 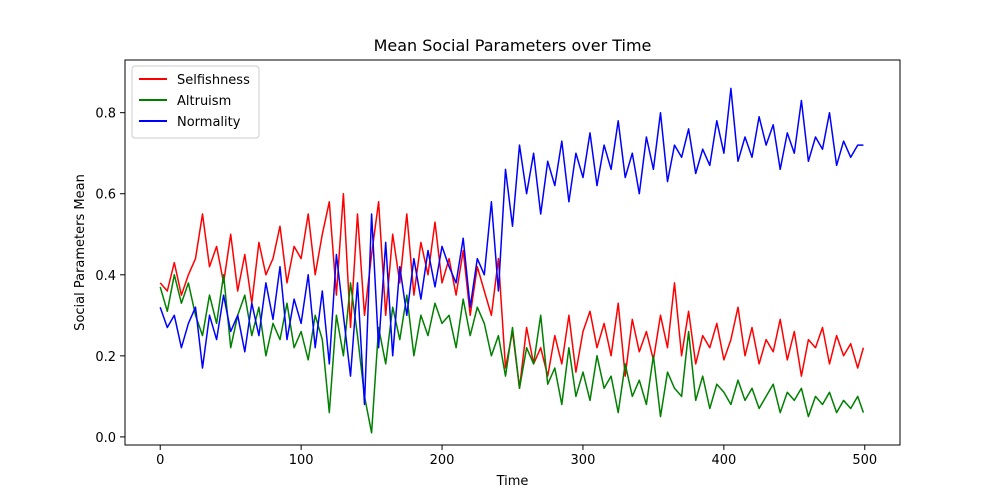 What do you see at coordinates (512, 481) in the screenshot?
I see `x-axis-title: Time` at bounding box center [512, 481].